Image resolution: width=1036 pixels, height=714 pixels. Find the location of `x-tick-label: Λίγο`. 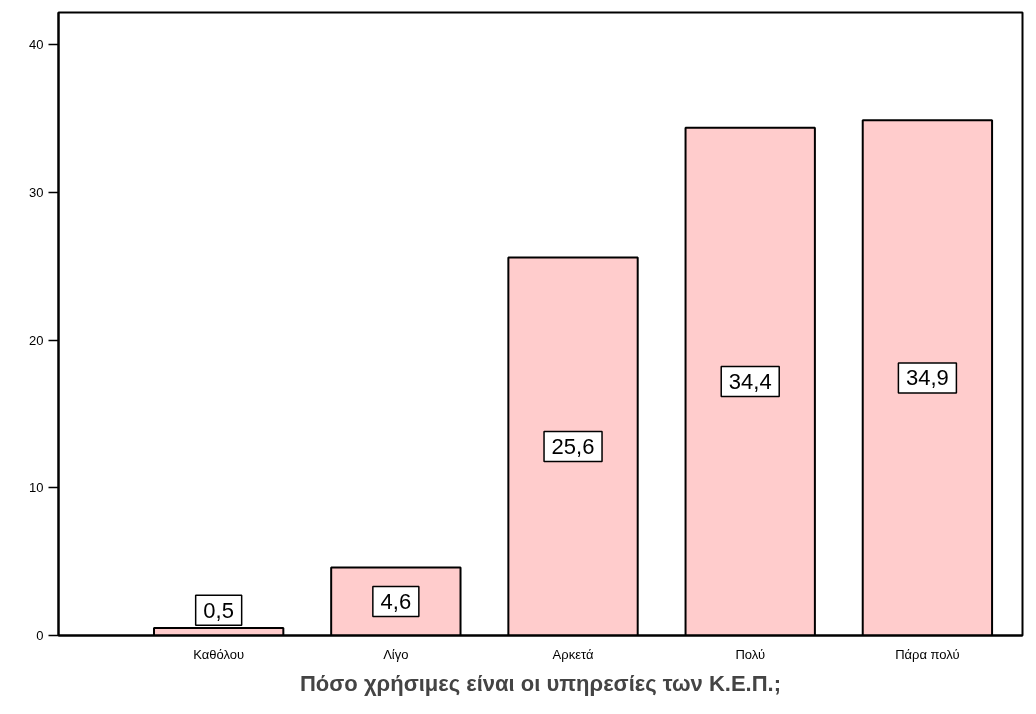

x-tick-label: Λίγο is located at coordinates (396, 654).